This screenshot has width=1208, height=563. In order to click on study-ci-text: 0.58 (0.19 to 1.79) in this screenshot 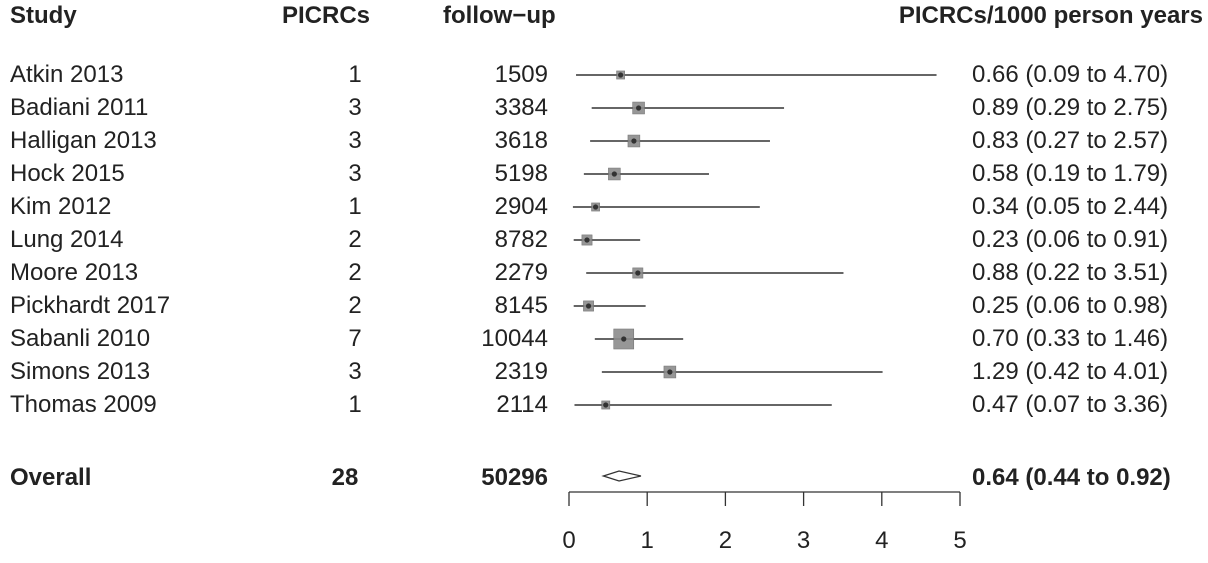, I will do `click(1070, 173)`.